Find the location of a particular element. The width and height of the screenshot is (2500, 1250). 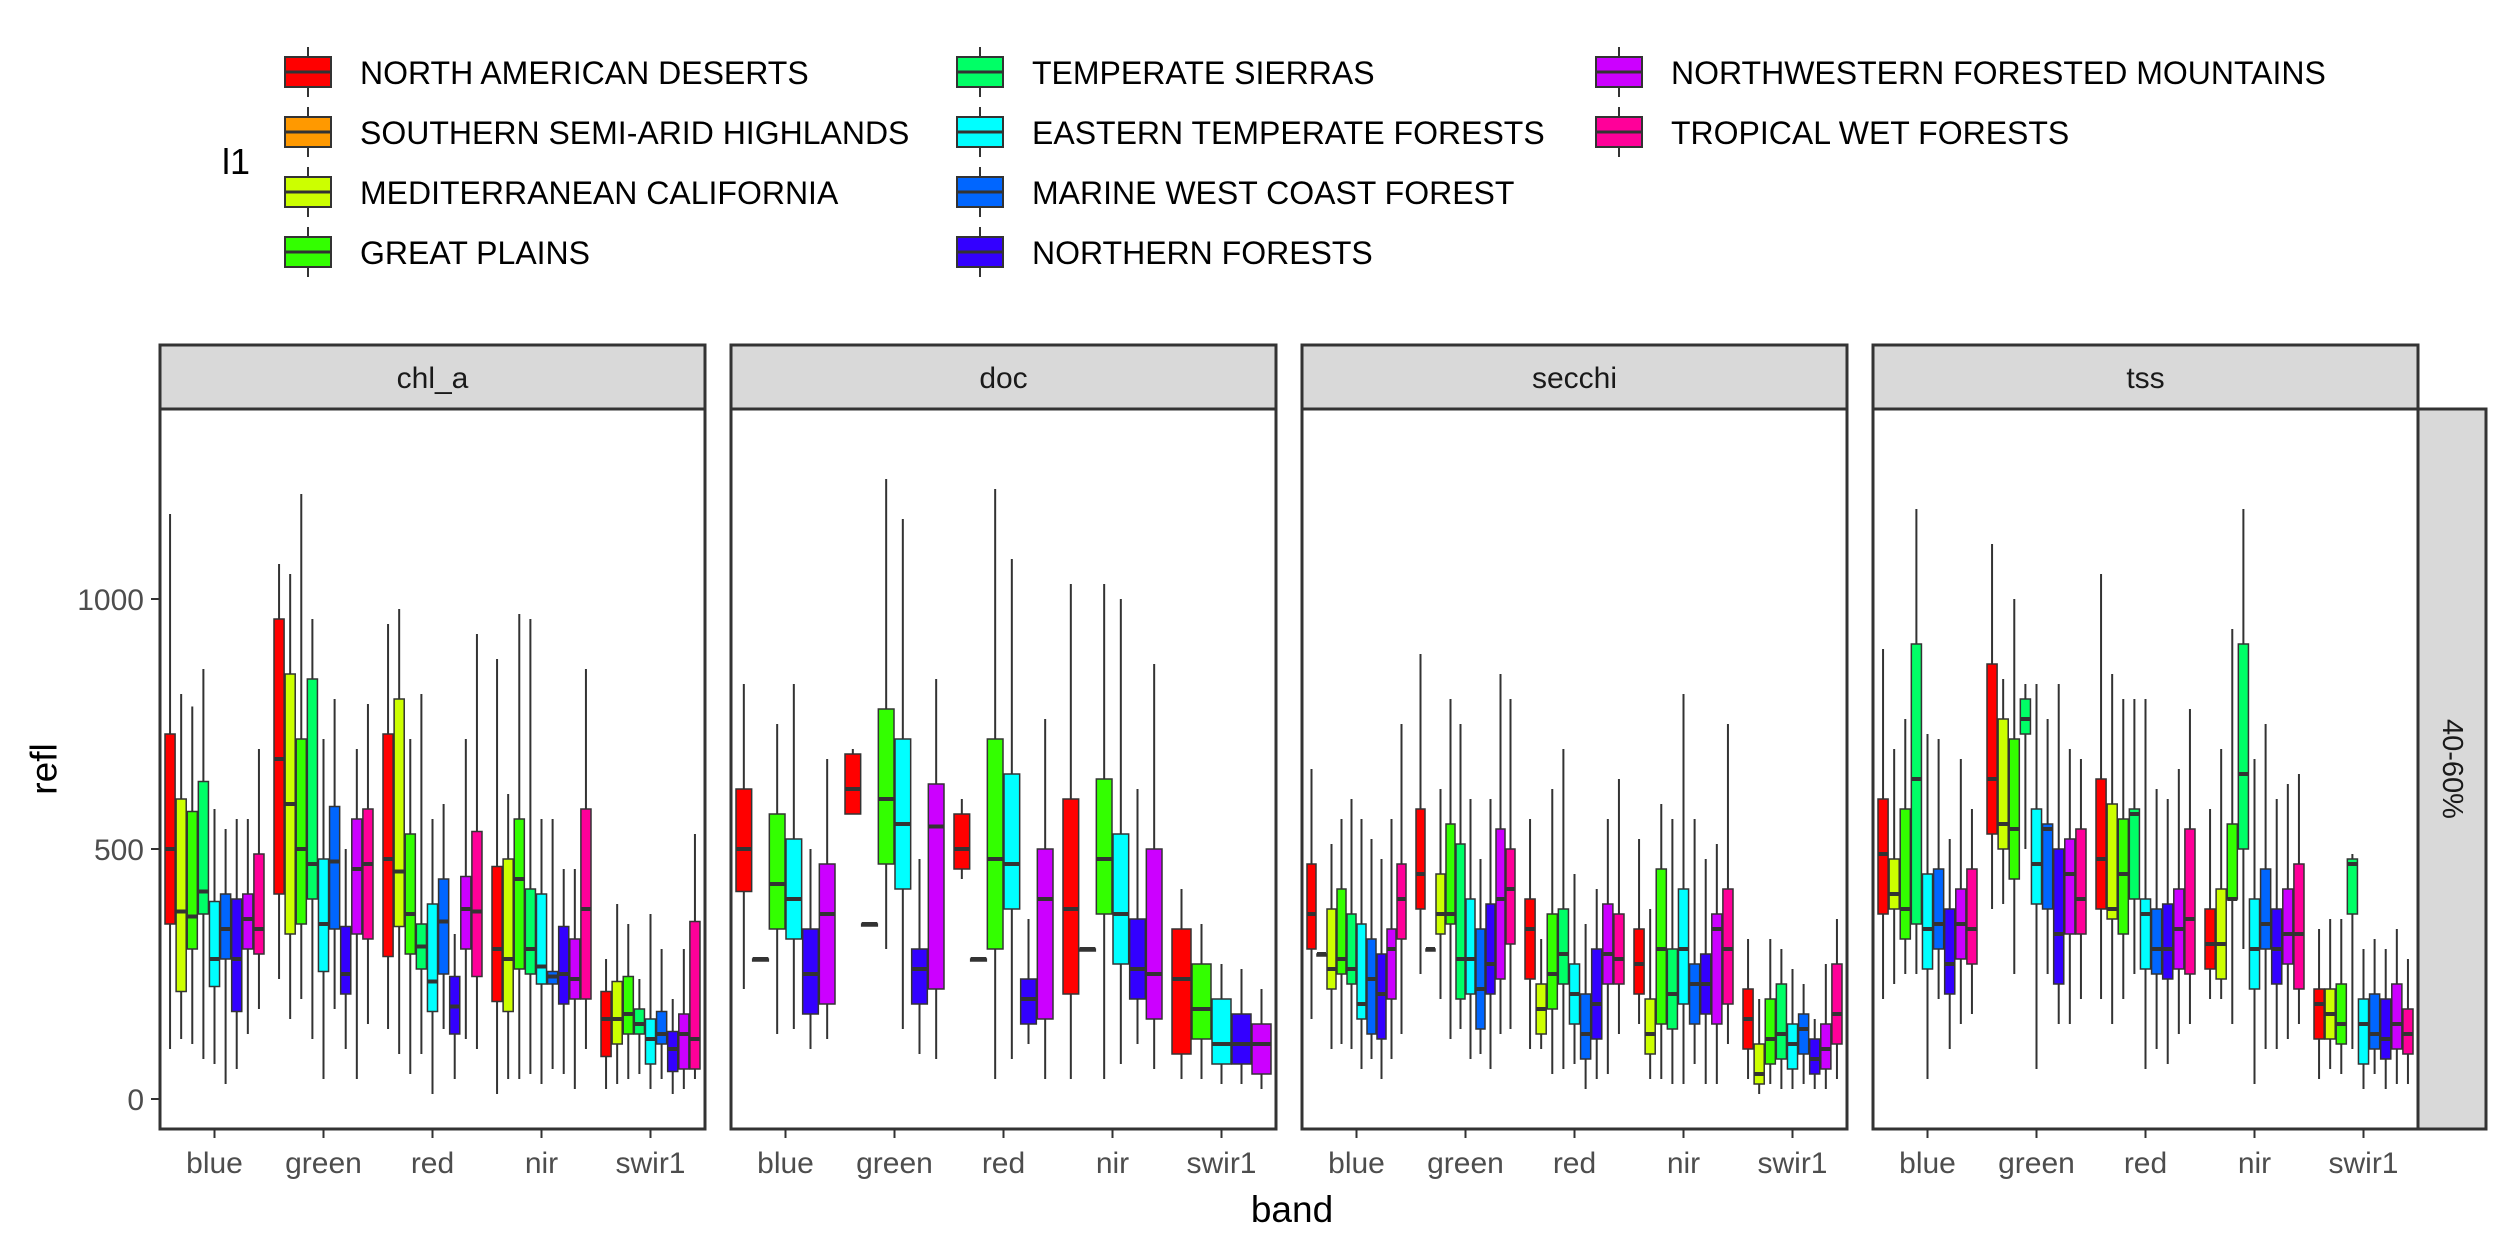

box-nir-temperate-sierras is located at coordinates (1672, 951).